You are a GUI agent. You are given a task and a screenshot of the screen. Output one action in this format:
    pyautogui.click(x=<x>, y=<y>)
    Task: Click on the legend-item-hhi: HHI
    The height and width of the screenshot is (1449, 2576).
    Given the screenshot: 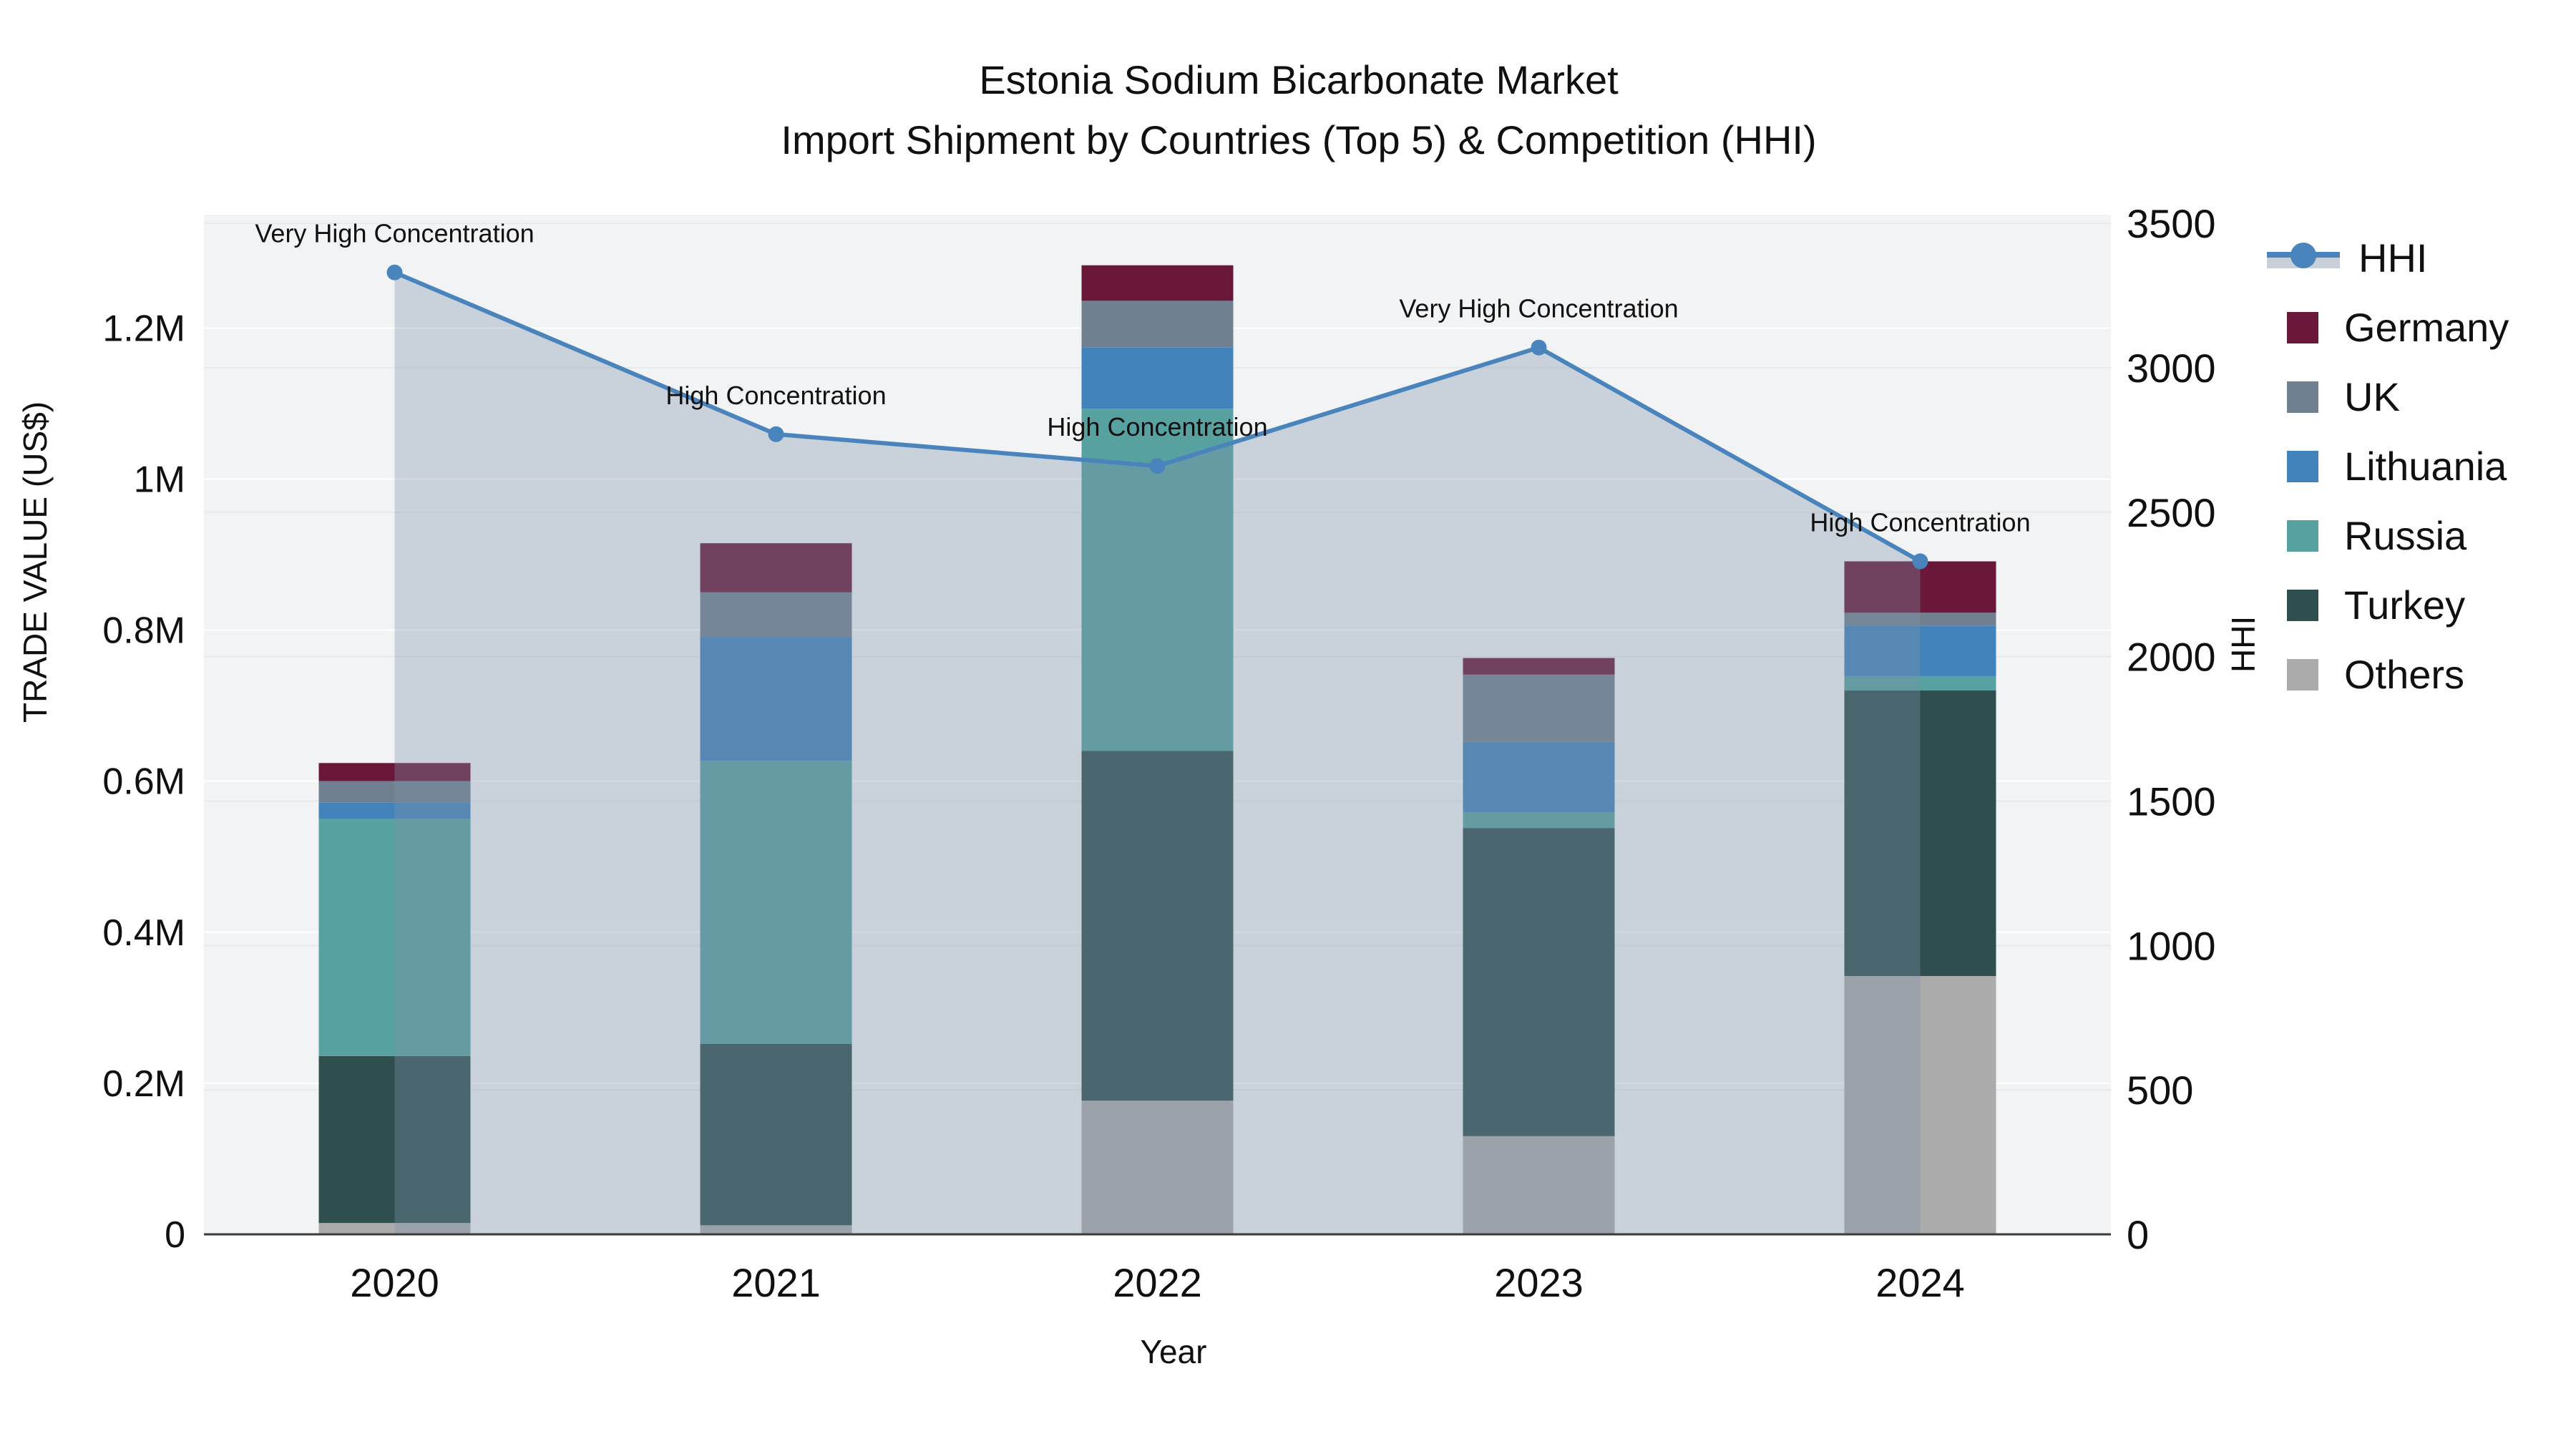 What is the action you would take?
    pyautogui.click(x=2388, y=258)
    